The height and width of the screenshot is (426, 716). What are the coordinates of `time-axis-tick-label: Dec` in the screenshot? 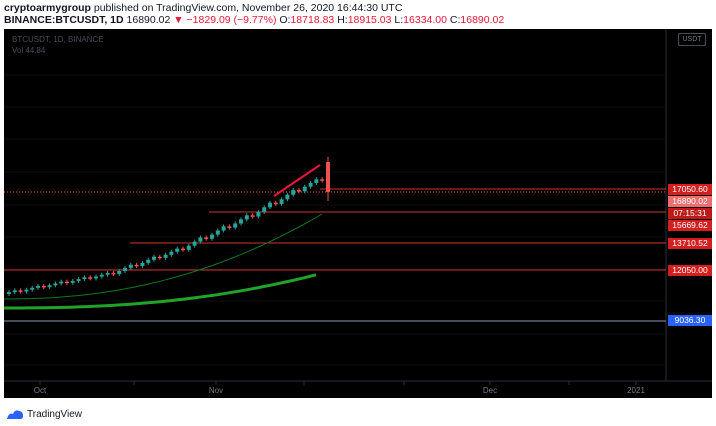 It's located at (490, 390).